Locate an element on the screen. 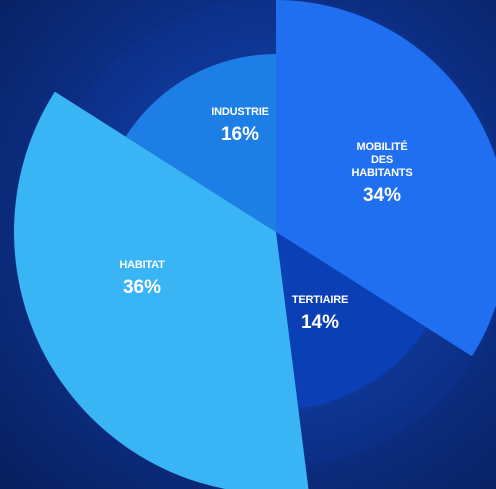 Image resolution: width=496 pixels, height=489 pixels. slice-label-group: HABITAT 36% is located at coordinates (142, 278).